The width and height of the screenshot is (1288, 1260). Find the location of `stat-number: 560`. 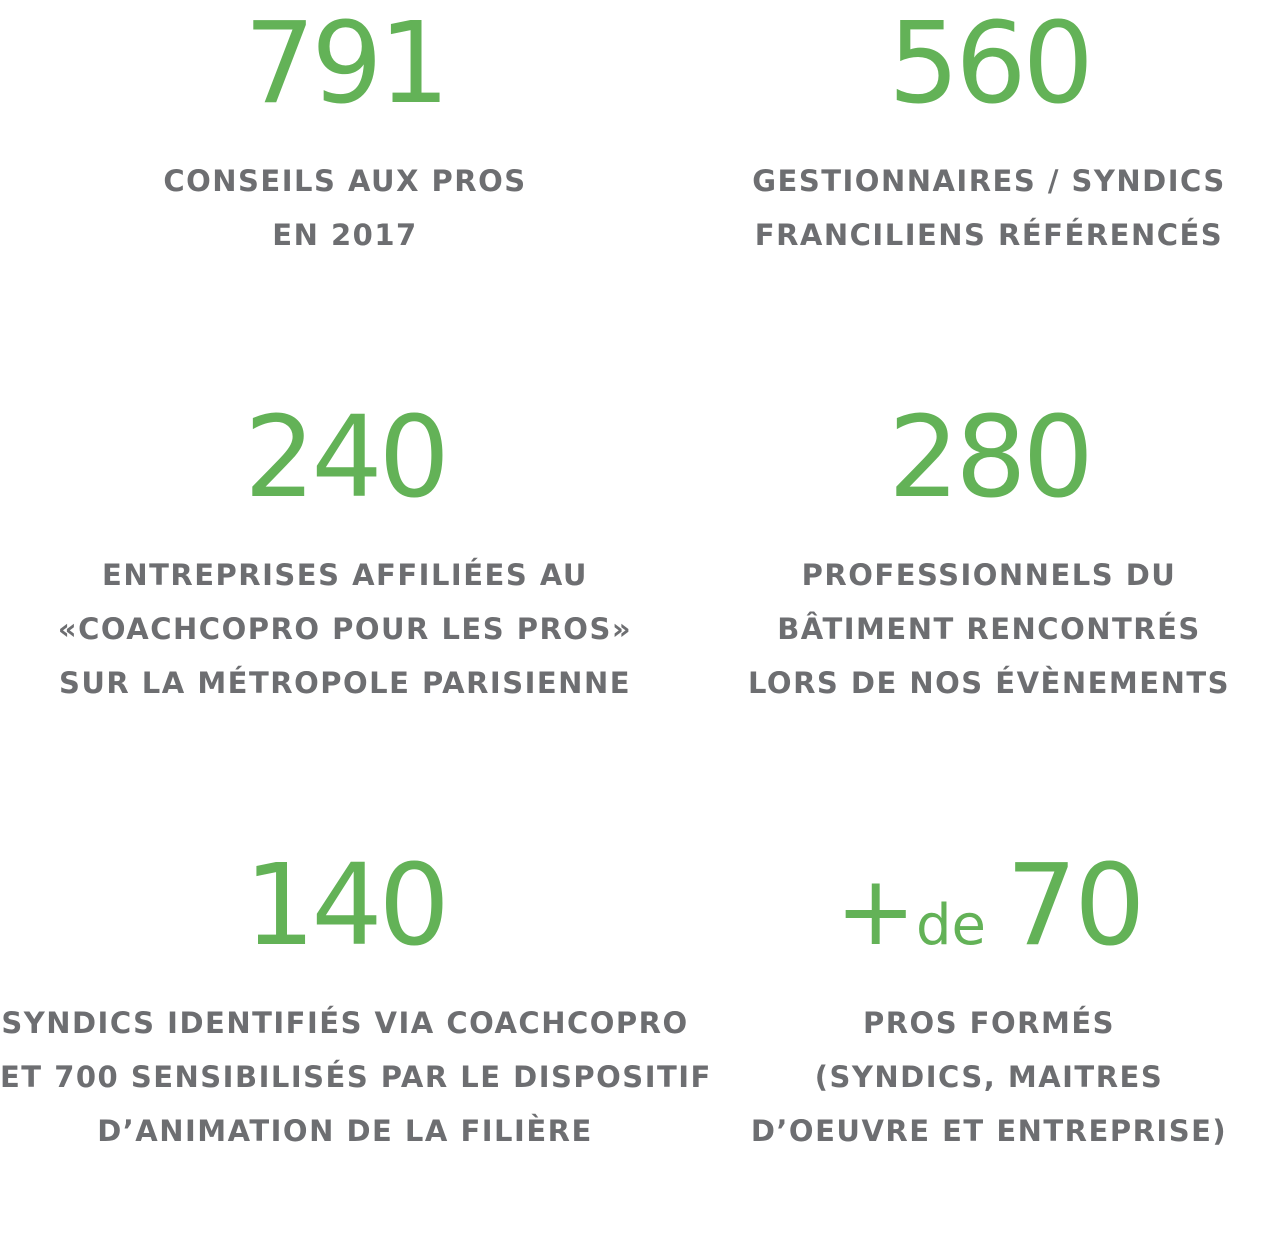

stat-number: 560 is located at coordinates (991, 64).